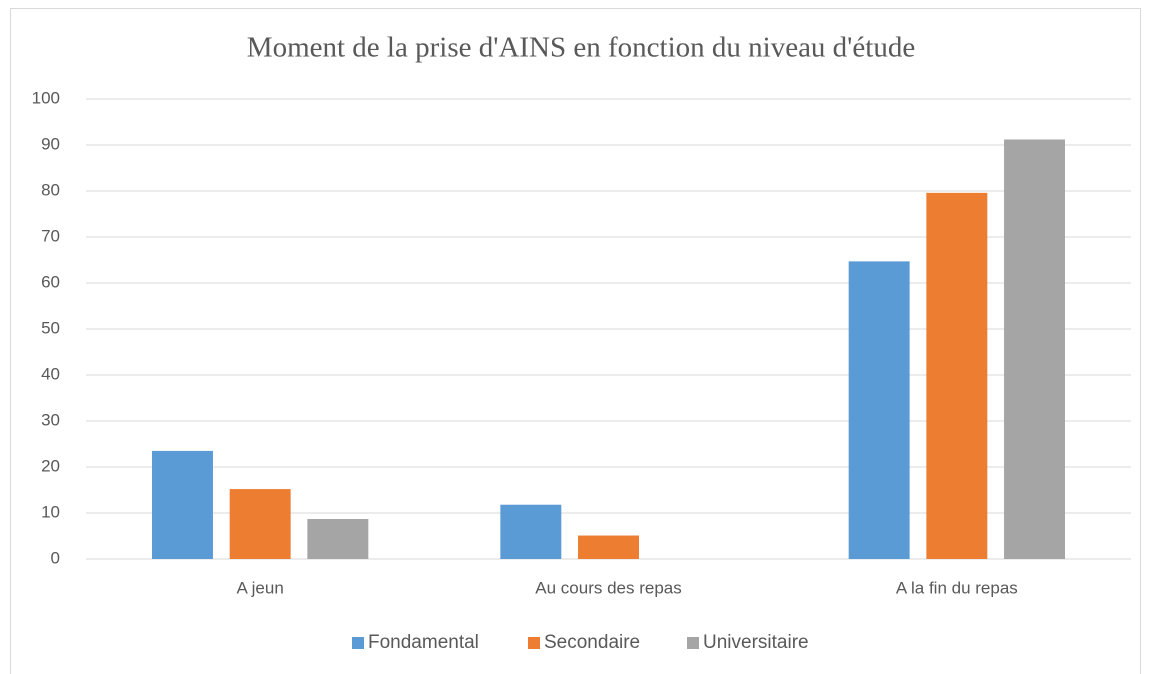 Image resolution: width=1151 pixels, height=674 pixels. Describe the element at coordinates (608, 587) in the screenshot. I see `x-tick-label: Au cours des repas` at that location.